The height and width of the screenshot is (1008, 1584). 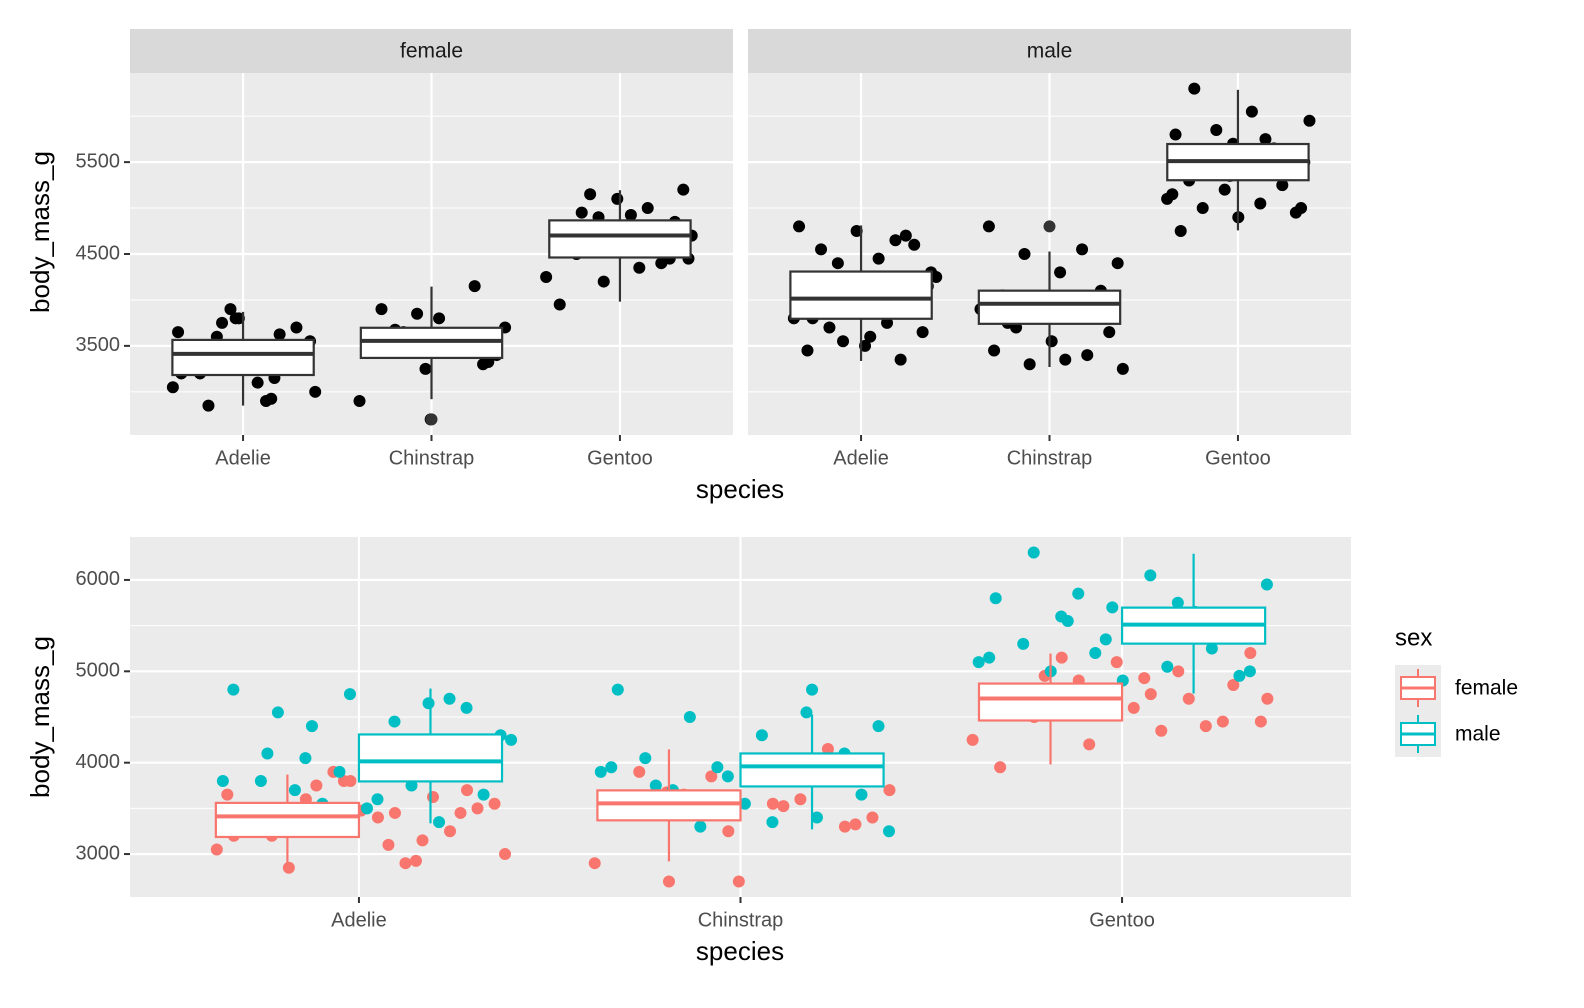 What do you see at coordinates (98, 345) in the screenshot?
I see `y-tick-label: 3500` at bounding box center [98, 345].